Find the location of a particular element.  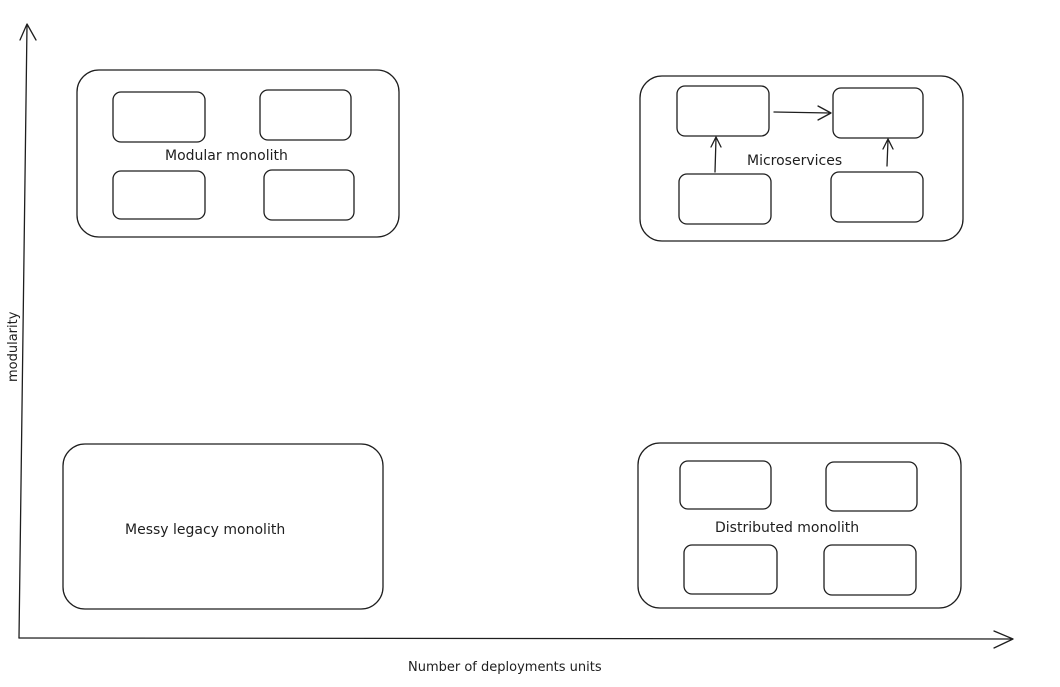

arrow-up-right is located at coordinates (888, 152).